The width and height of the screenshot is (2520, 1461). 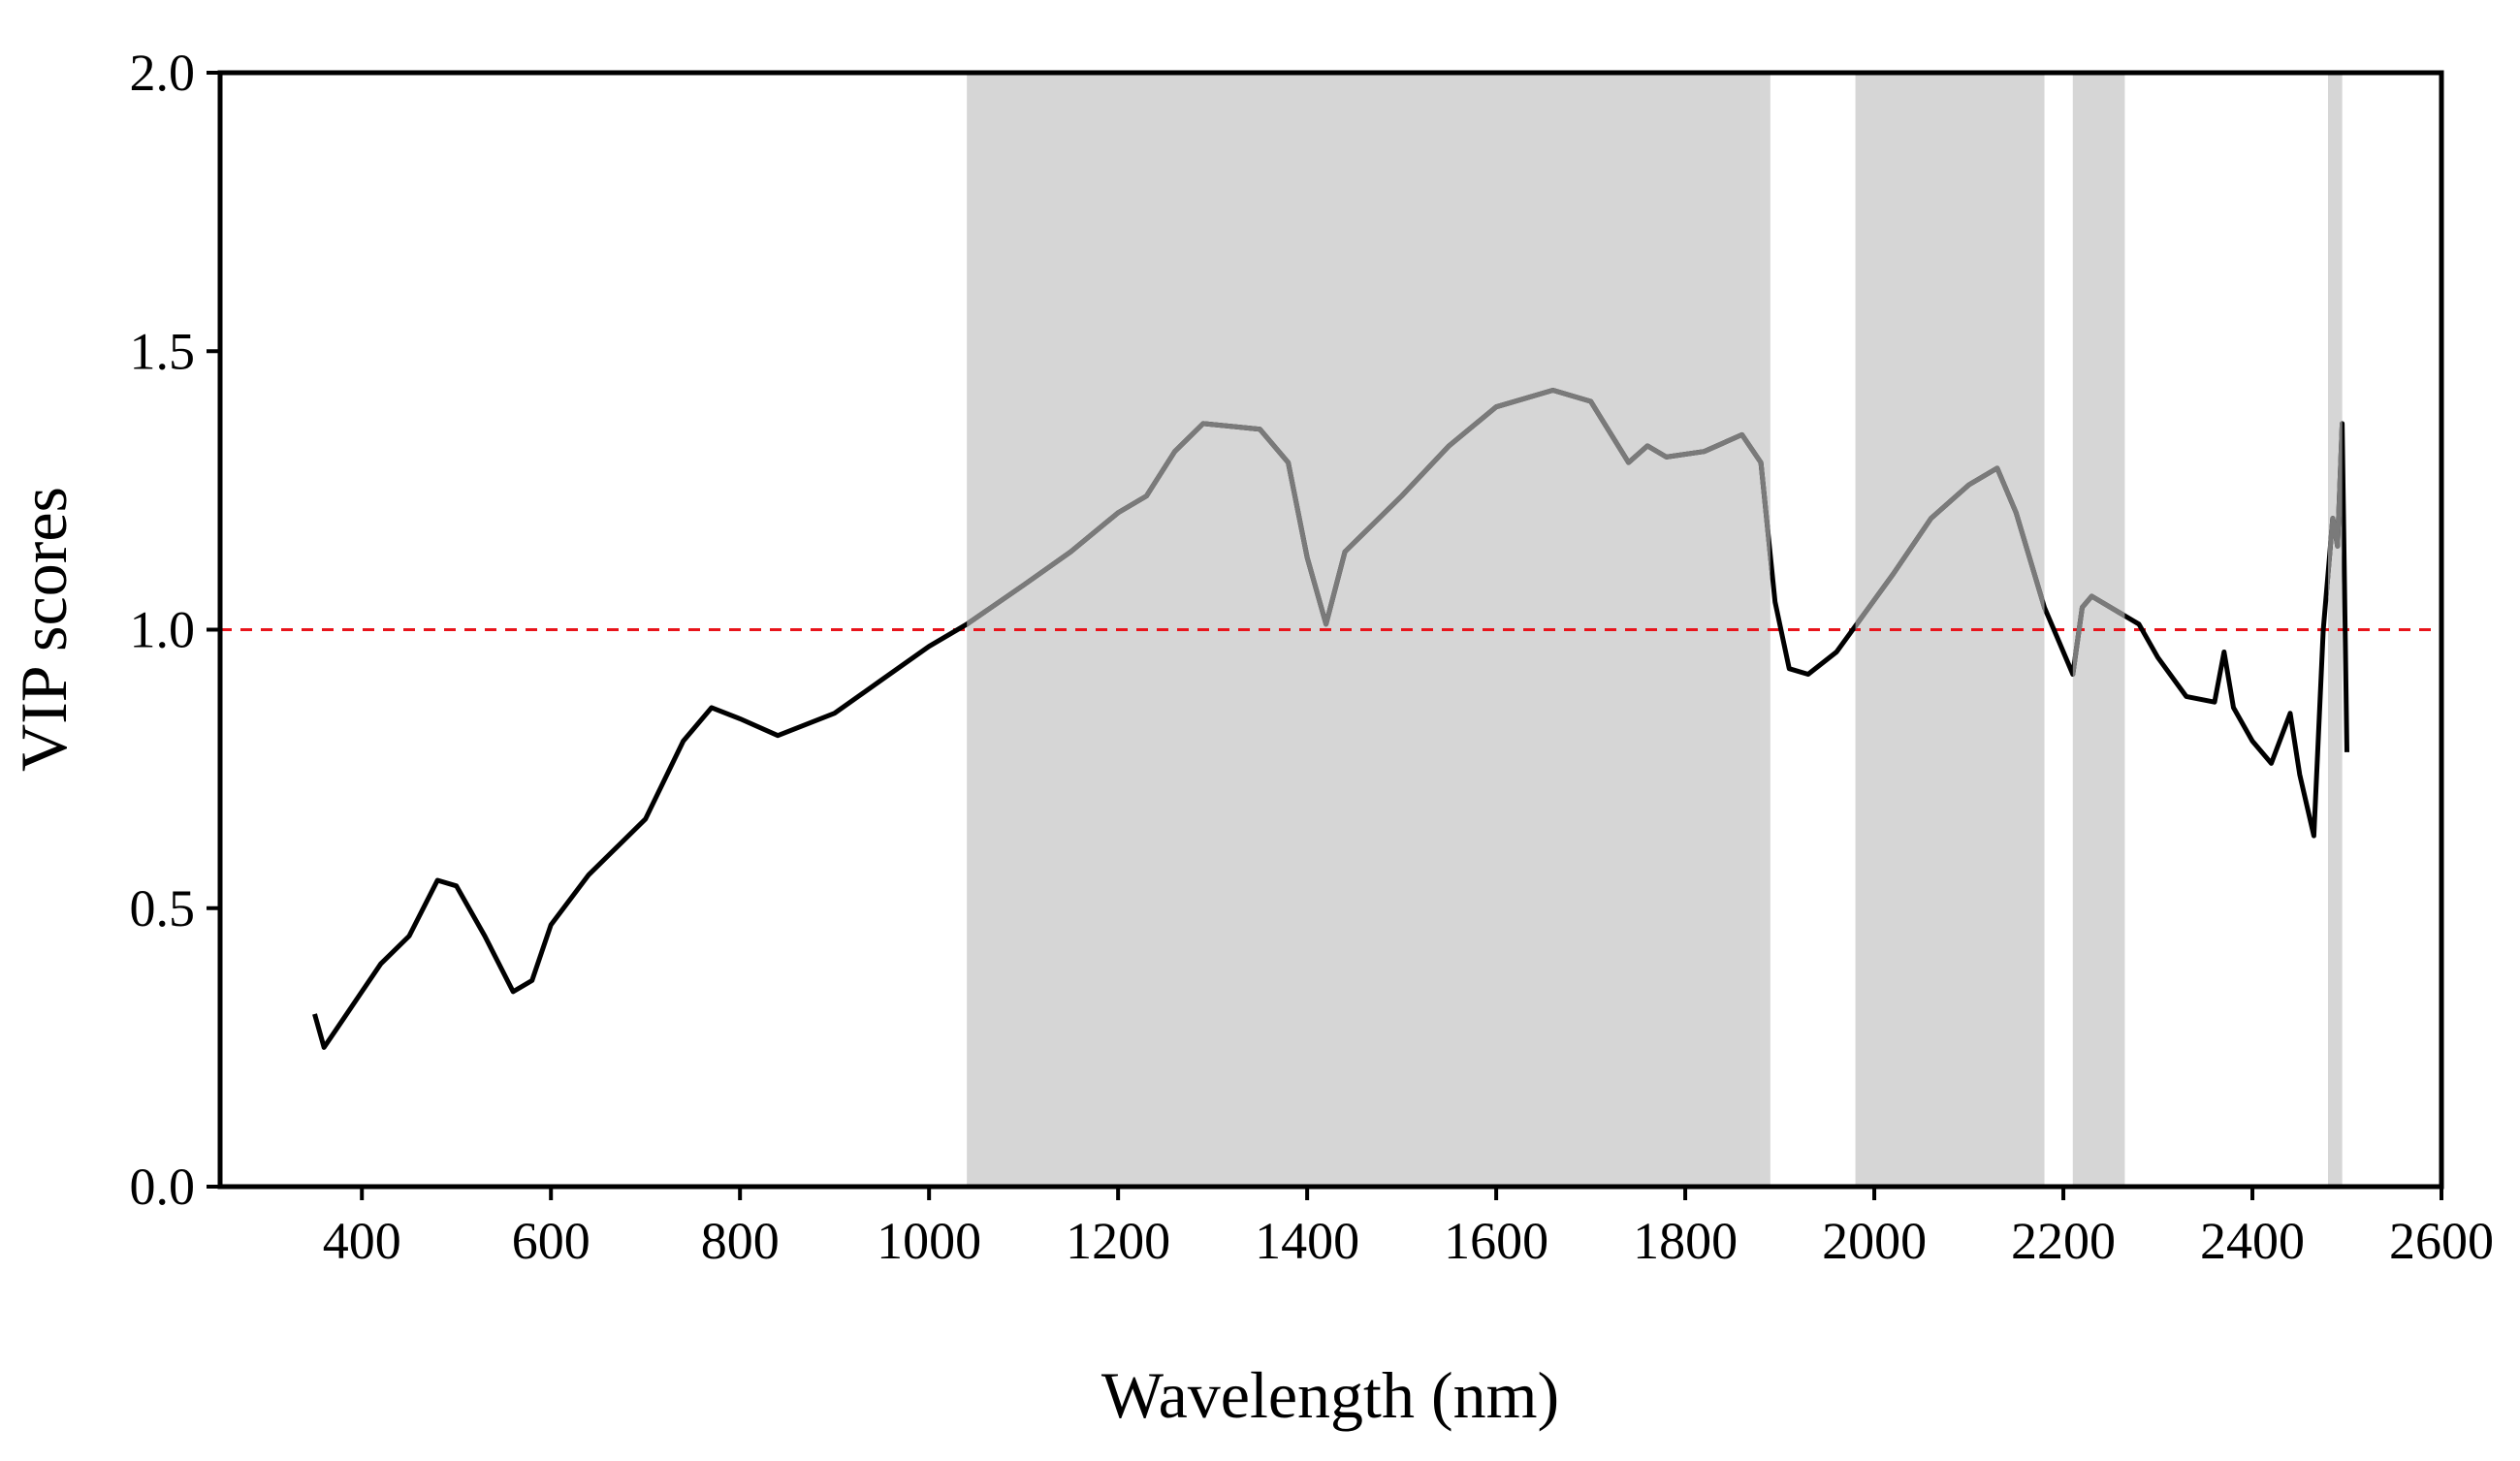 I want to click on y-axis-label: VIP scores, so click(x=44, y=630).